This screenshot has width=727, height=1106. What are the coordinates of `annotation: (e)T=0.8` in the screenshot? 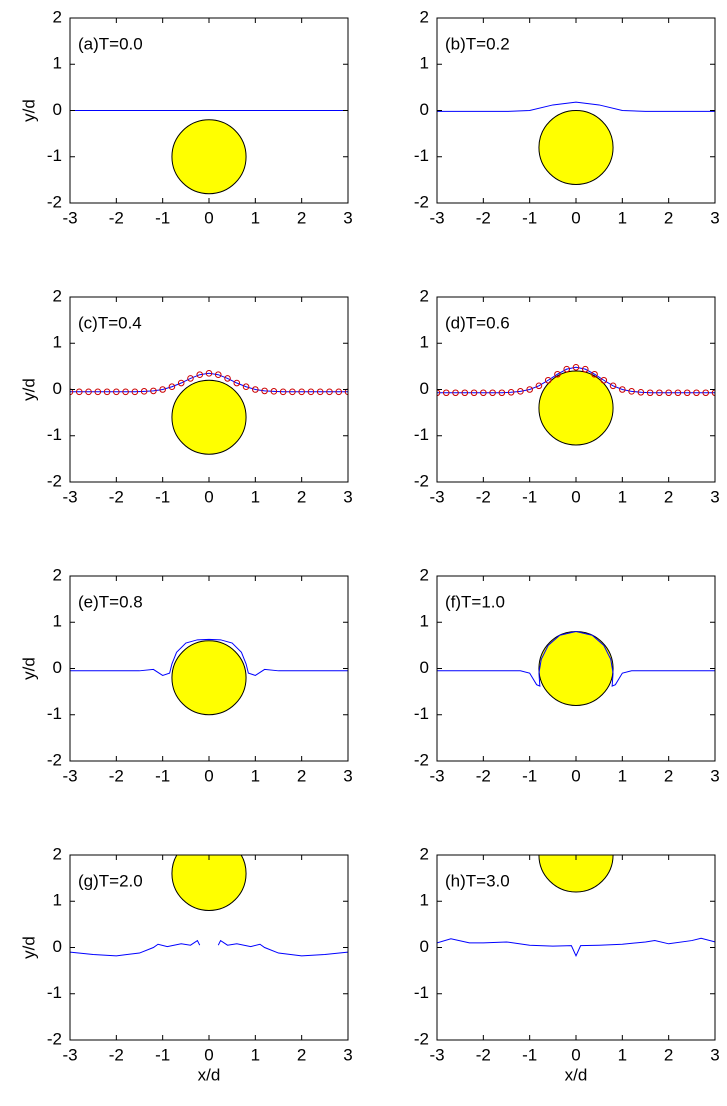 It's located at (110, 601).